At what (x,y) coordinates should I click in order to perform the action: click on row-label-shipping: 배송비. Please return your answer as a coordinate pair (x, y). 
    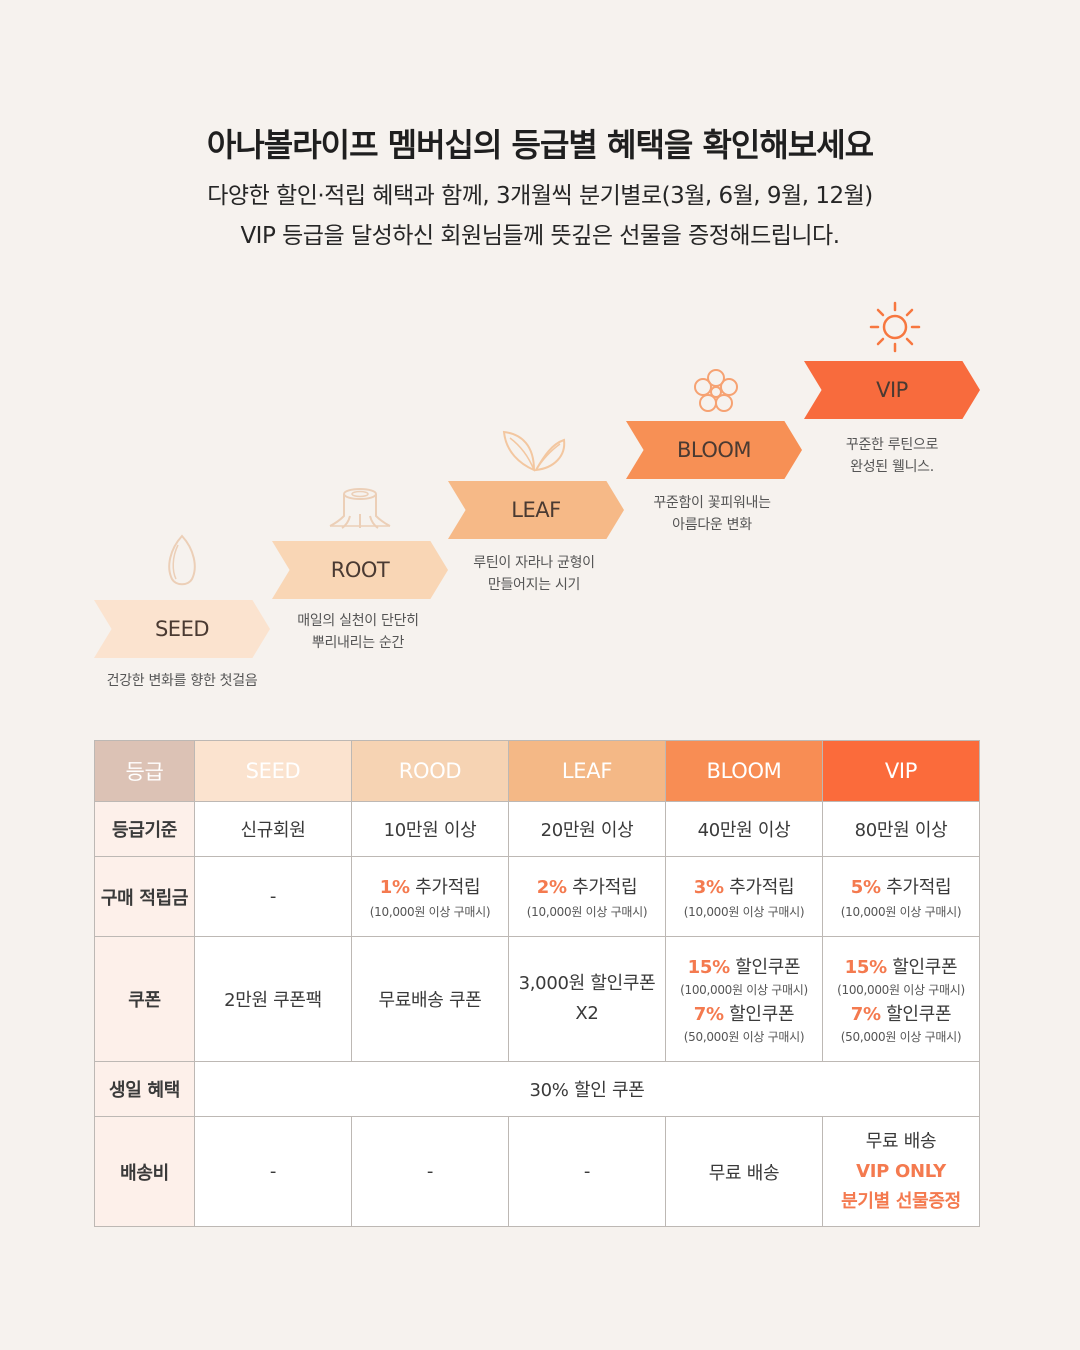
    Looking at the image, I should click on (144, 1171).